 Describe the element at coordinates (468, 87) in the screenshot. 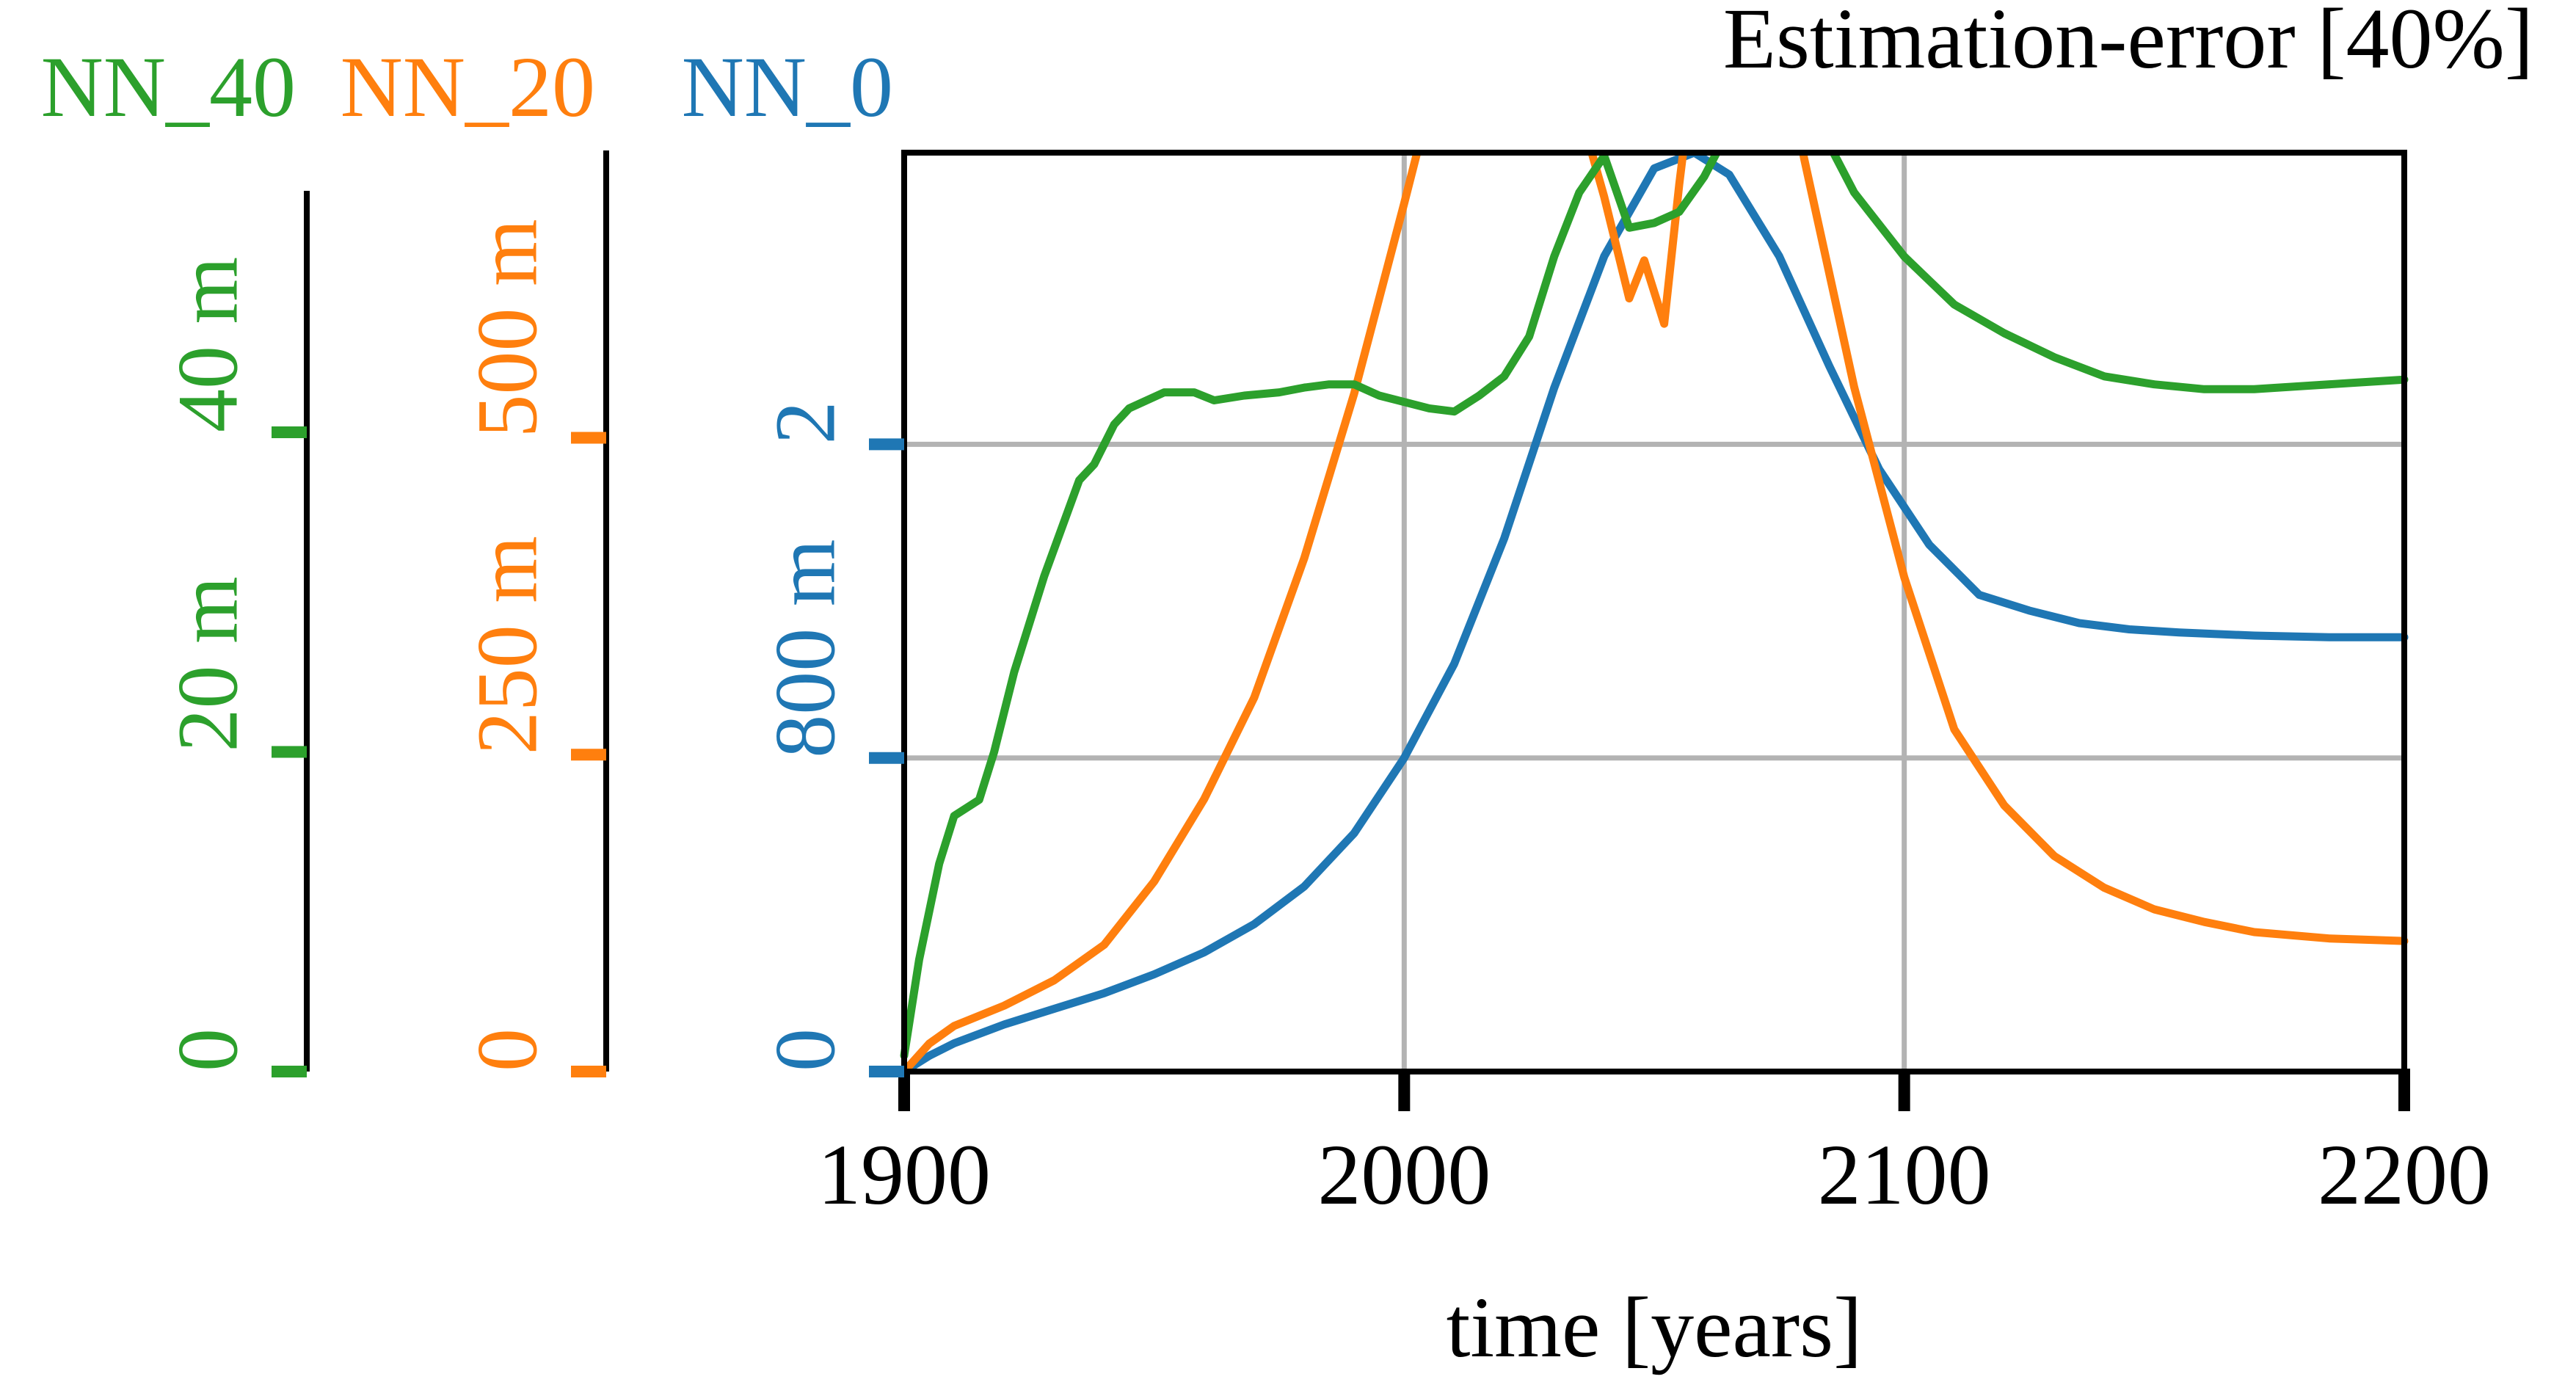

I see `y-axis-title: NN_20` at that location.